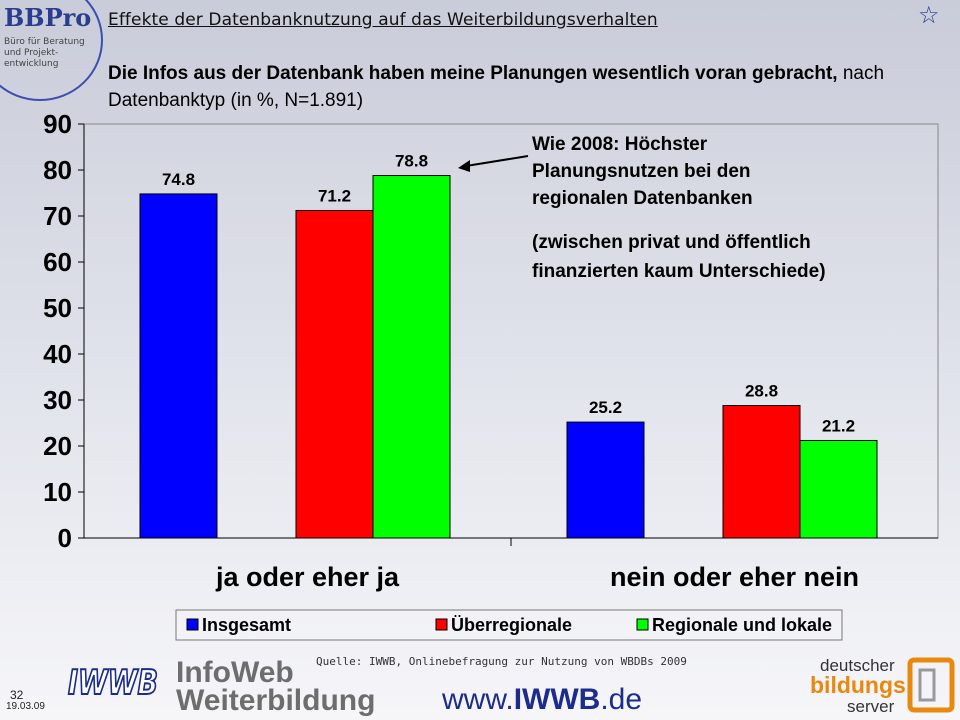  I want to click on y-tick-label: 90, so click(57, 124).